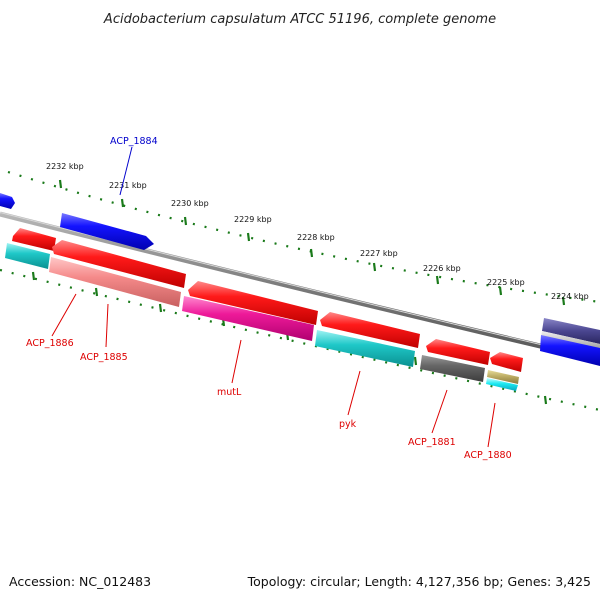  What do you see at coordinates (128, 185) in the screenshot?
I see `scale-label-2231: 2231 kbp` at bounding box center [128, 185].